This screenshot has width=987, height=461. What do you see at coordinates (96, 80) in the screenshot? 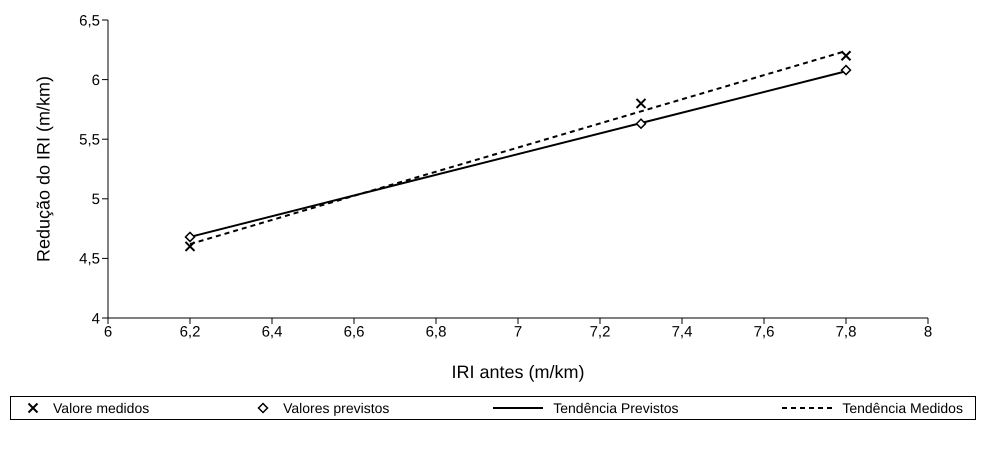
I see `y-tick-label: 6` at bounding box center [96, 80].